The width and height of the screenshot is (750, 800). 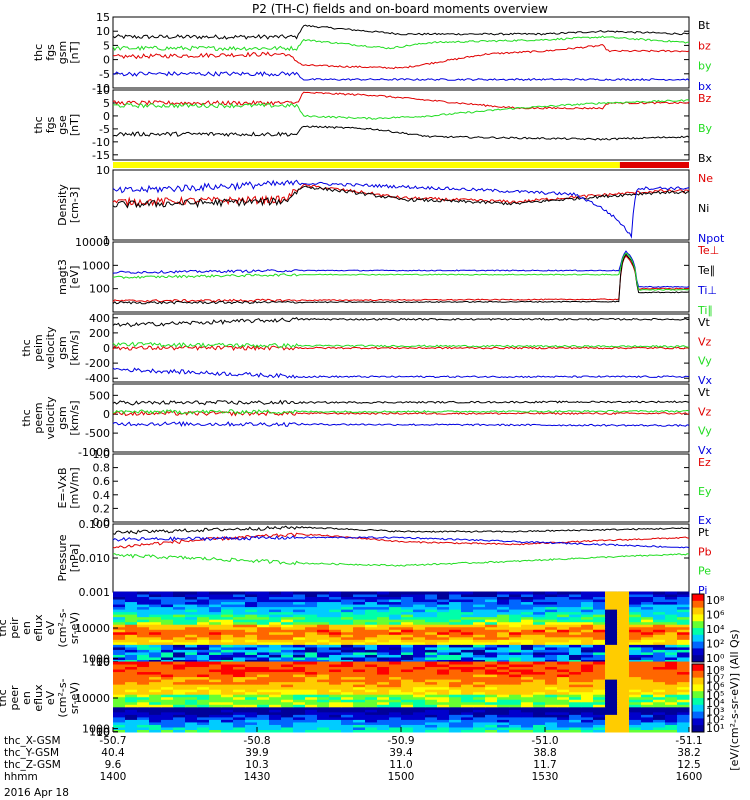 I want to click on series-line-Npot, so click(x=401, y=209).